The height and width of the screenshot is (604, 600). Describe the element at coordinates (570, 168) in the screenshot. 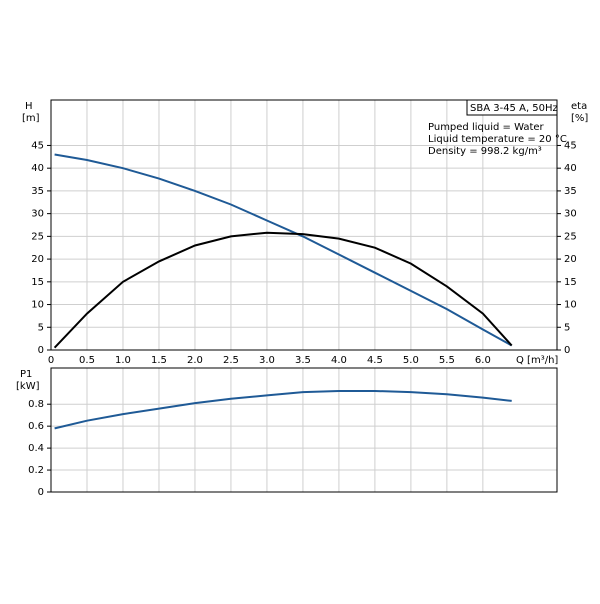

I see `y2-tick-label: 40` at that location.